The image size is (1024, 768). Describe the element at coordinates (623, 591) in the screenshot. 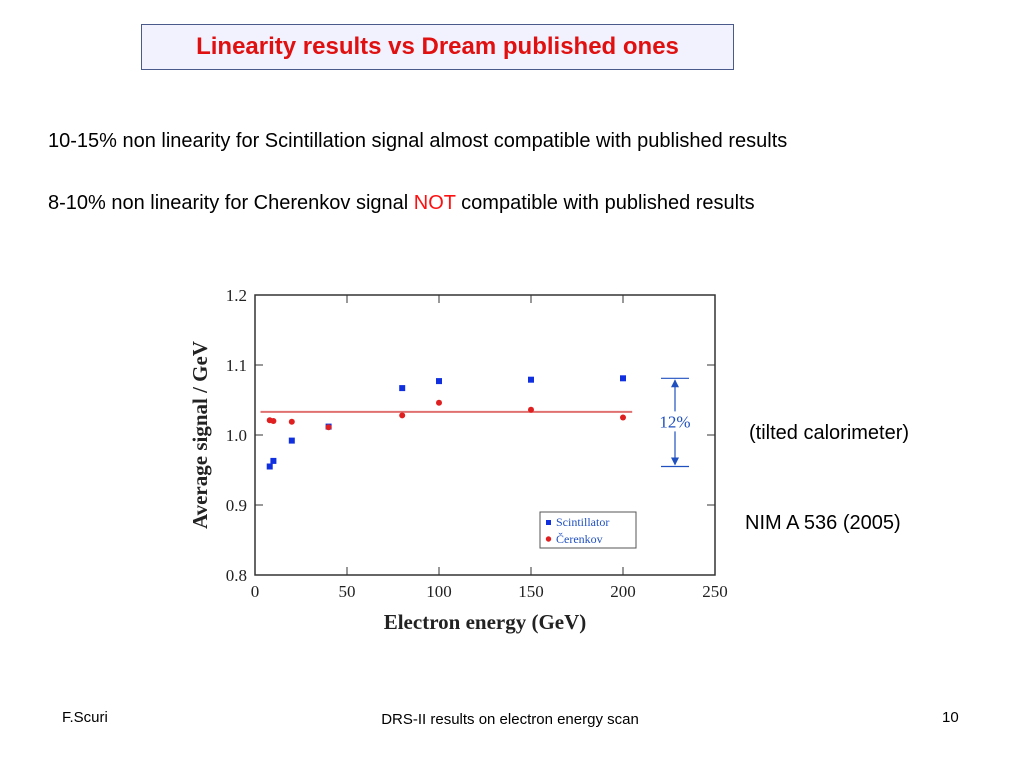

I see `x-tick-label: 200` at that location.